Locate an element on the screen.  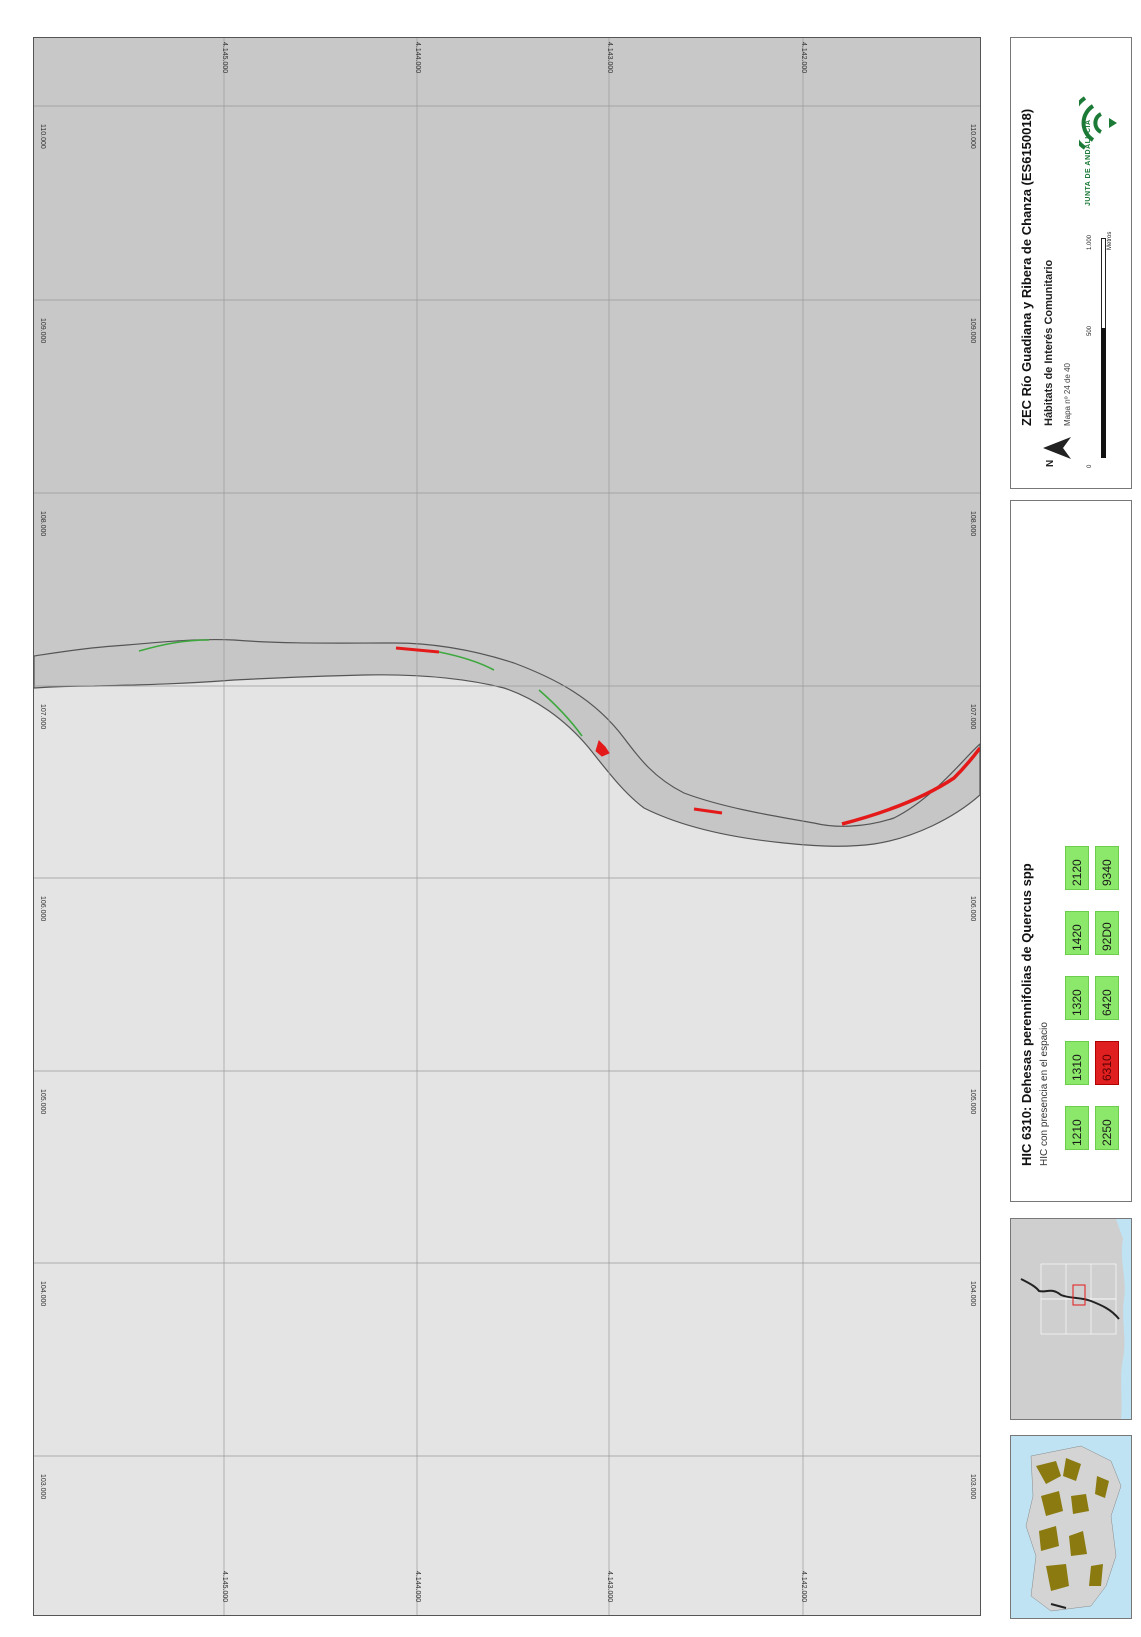
easting-tick-bottom: 4.142.000 is located at coordinates (803, 1587).